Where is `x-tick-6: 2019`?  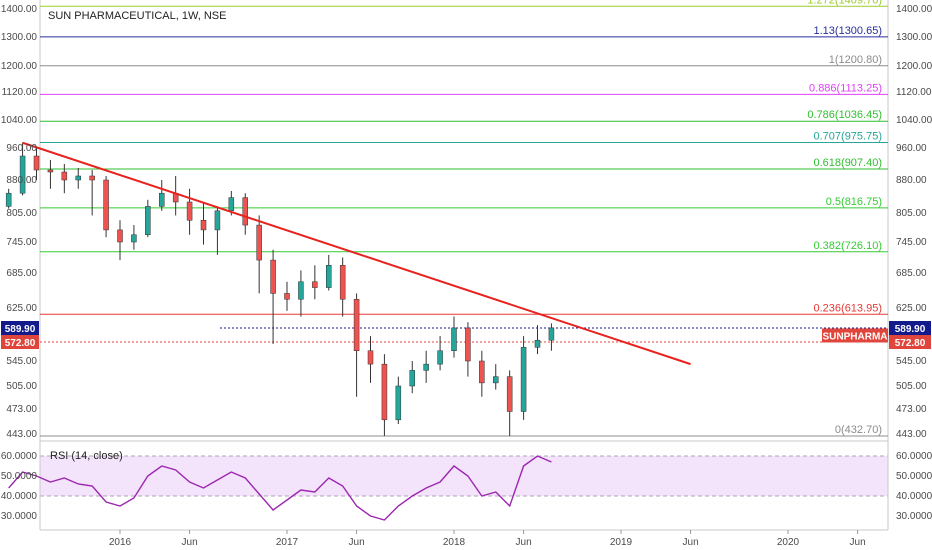 x-tick-6: 2019 is located at coordinates (621, 542).